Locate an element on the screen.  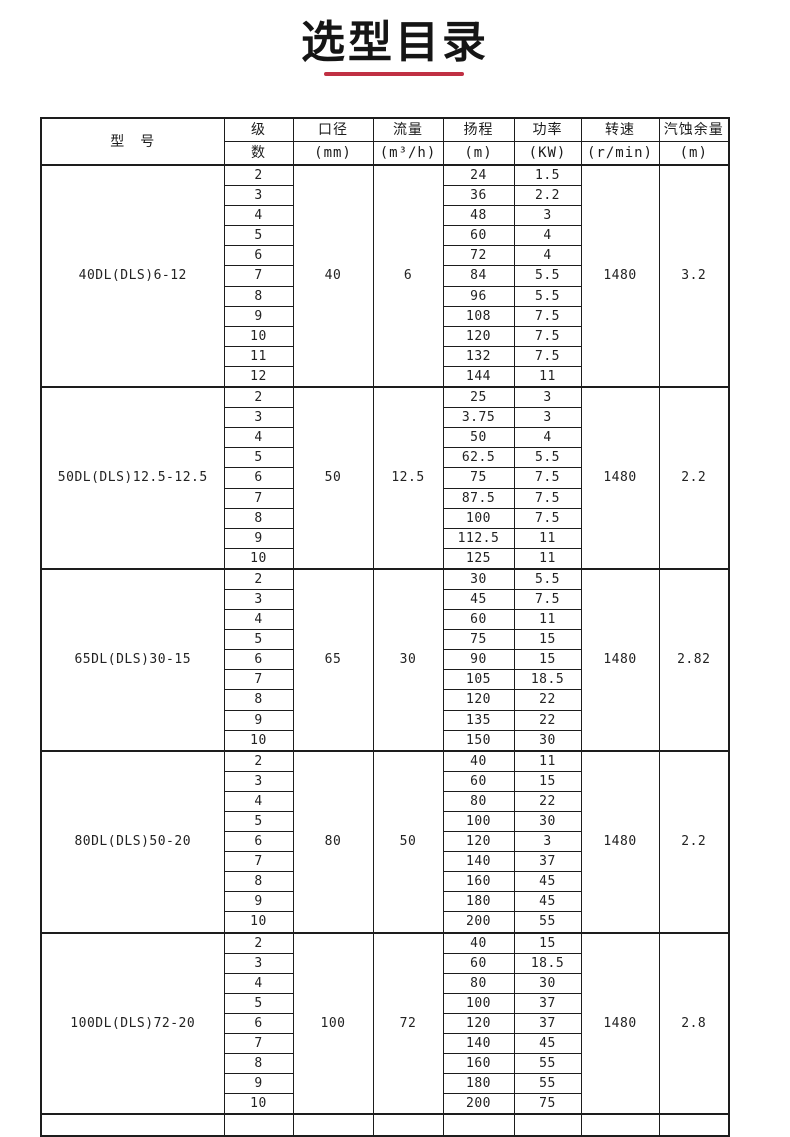
table-row: 8 96 5.5 is located at coordinates (385, 296).